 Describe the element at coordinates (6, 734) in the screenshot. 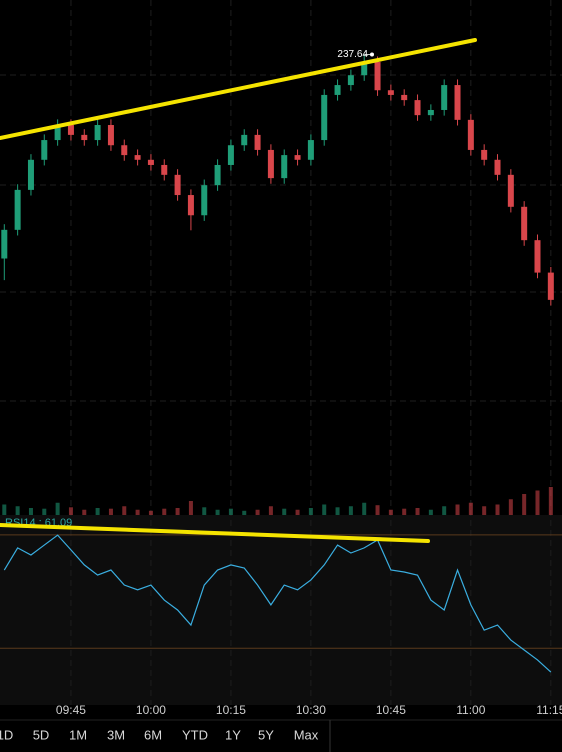

I see `range-button: 1D` at that location.